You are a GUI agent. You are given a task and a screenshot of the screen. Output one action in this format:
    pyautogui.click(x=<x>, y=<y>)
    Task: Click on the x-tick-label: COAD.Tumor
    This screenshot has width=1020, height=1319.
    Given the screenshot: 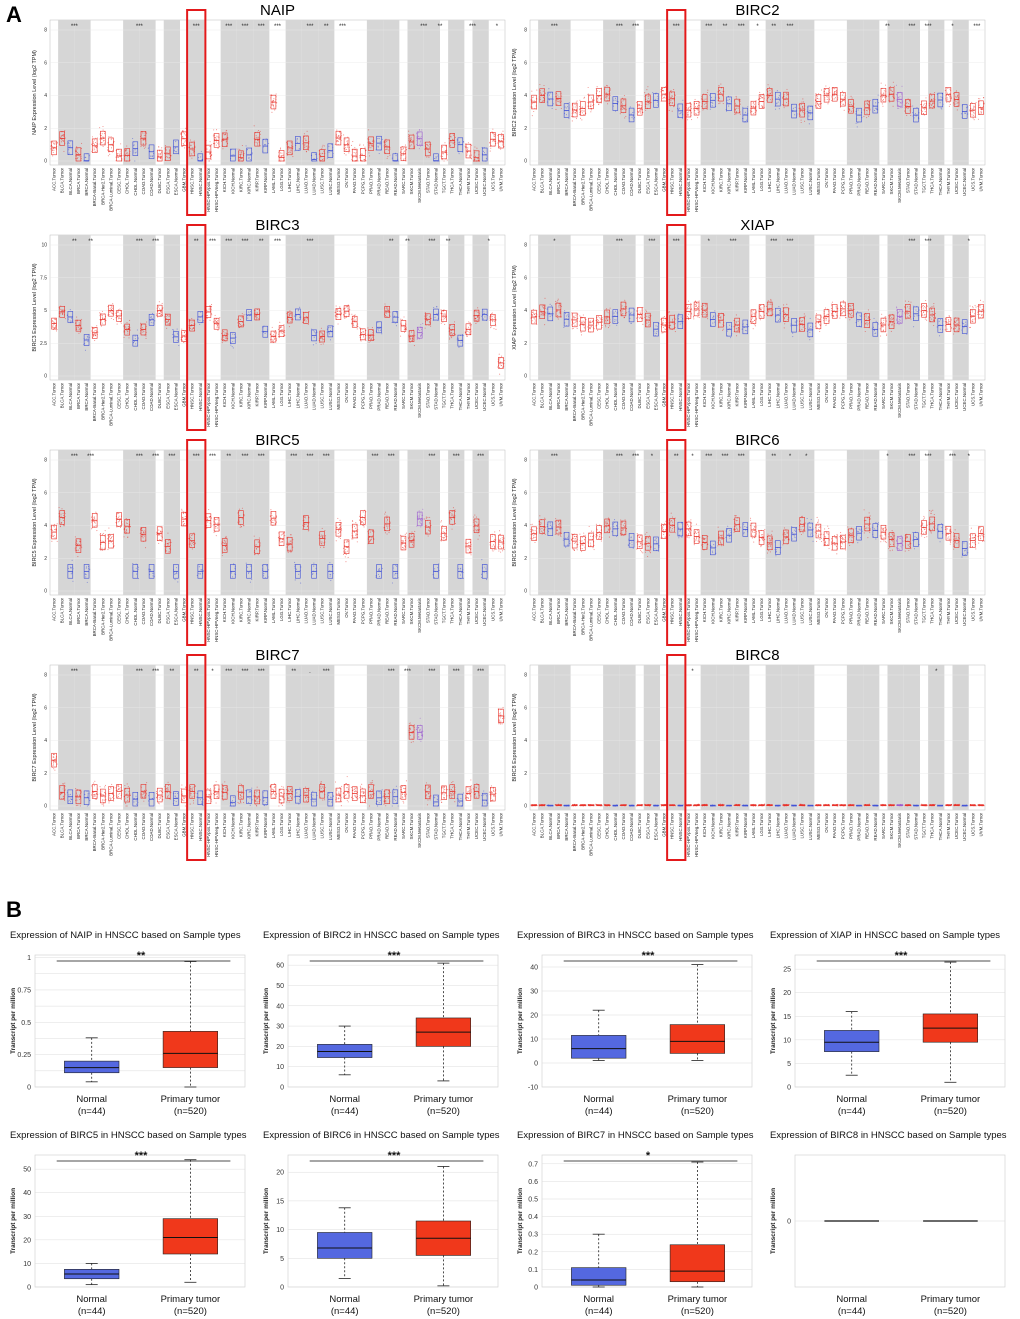 What is the action you would take?
    pyautogui.click(x=623, y=180)
    